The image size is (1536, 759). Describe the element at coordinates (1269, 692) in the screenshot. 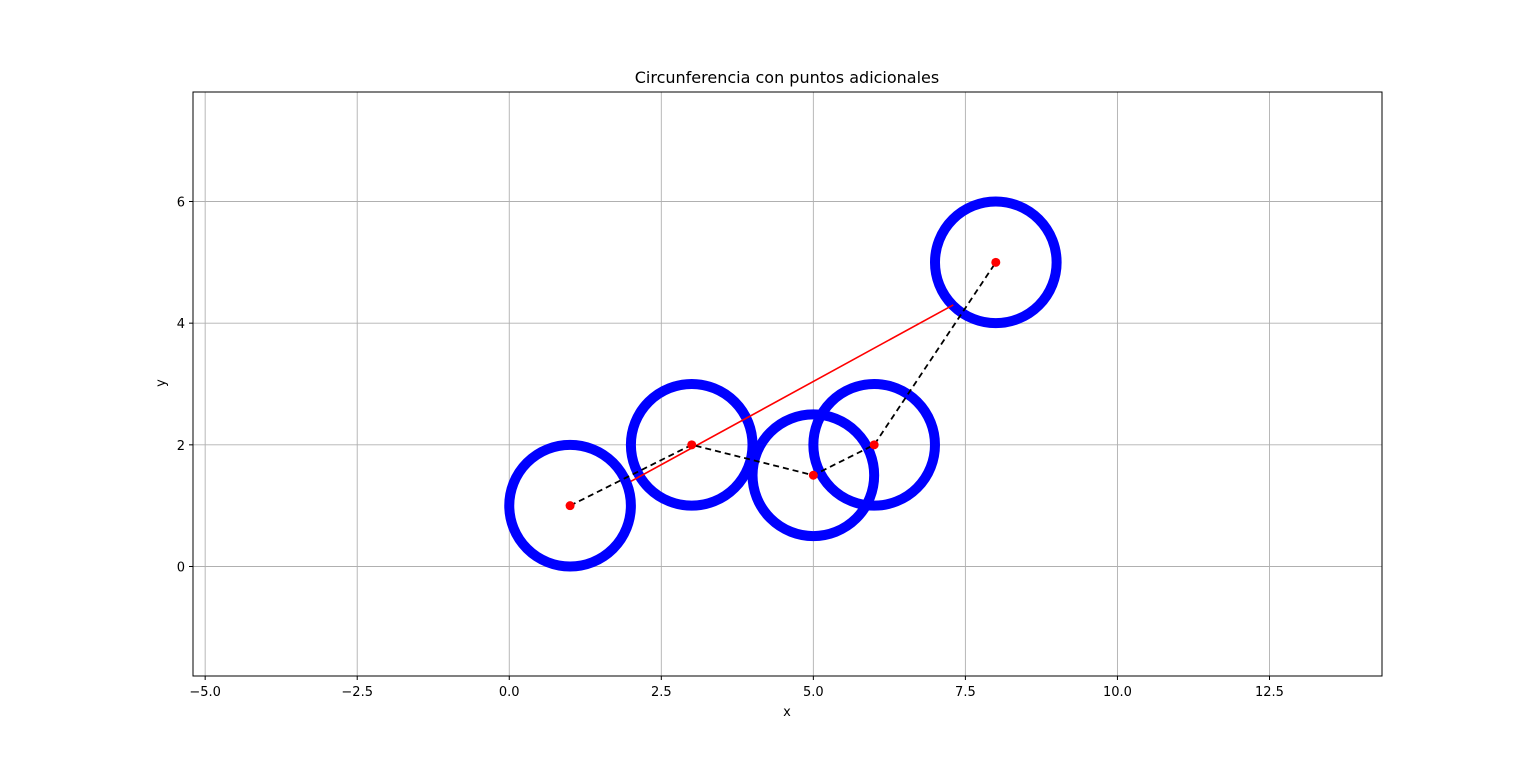

I see `x-tick-label: 12.5` at that location.